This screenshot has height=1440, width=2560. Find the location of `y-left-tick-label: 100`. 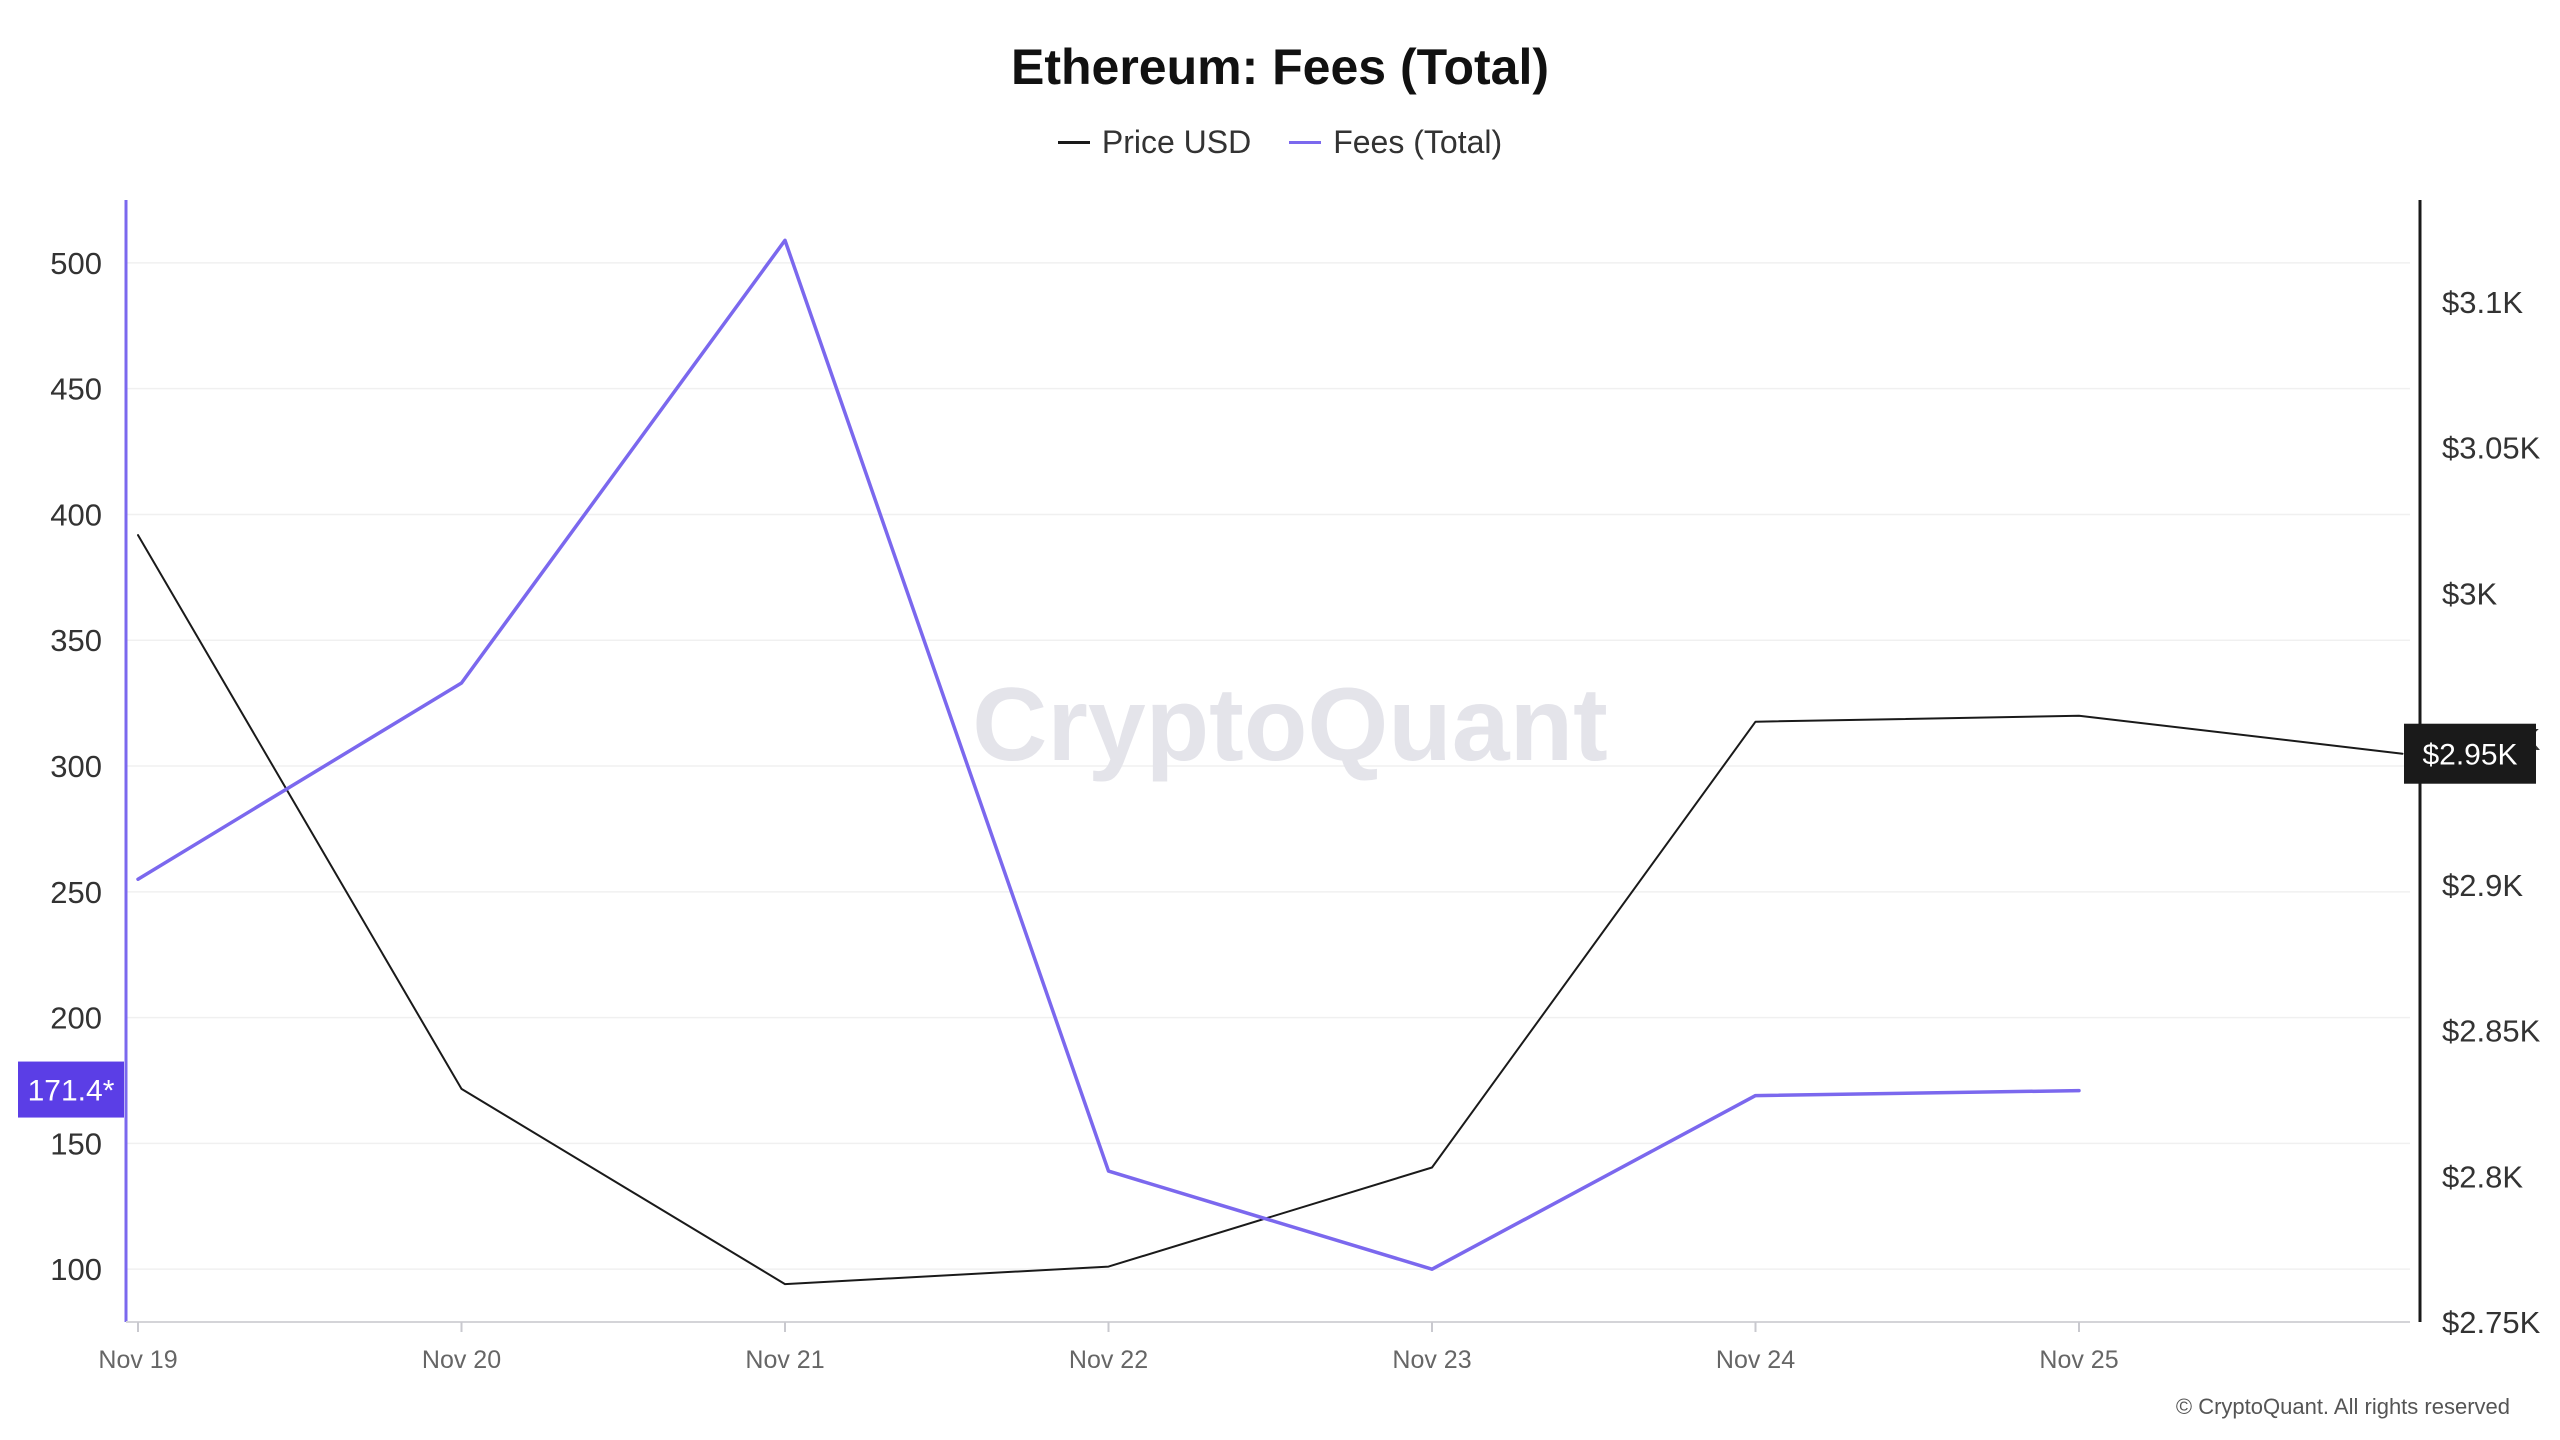

y-left-tick-label: 100 is located at coordinates (76, 1269).